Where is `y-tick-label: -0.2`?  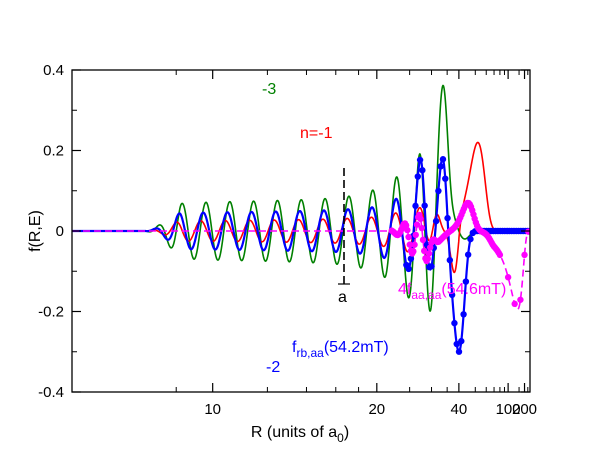
y-tick-label: -0.2 is located at coordinates (51, 312).